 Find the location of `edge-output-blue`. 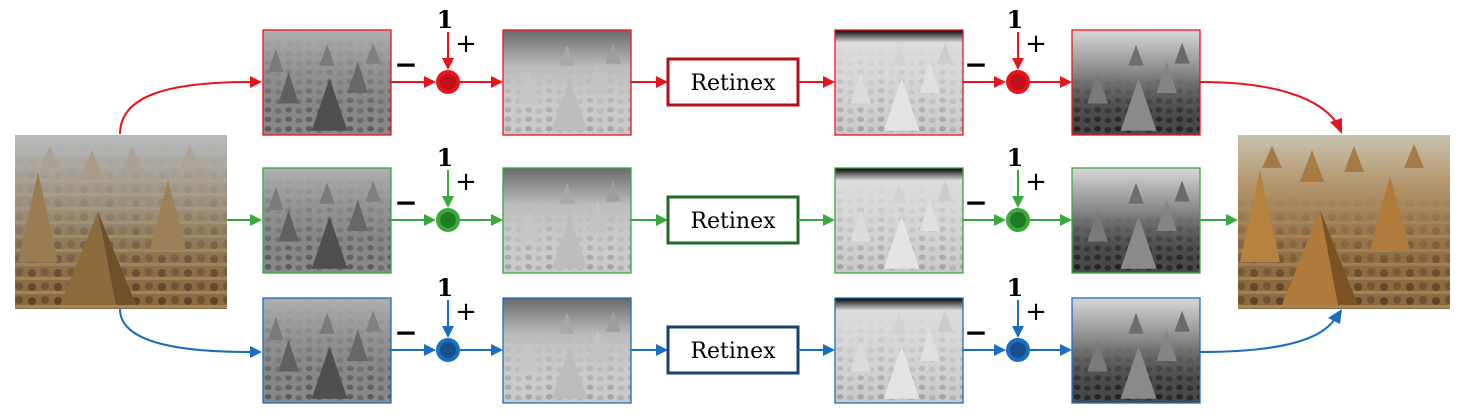

edge-output-blue is located at coordinates (1267, 336).